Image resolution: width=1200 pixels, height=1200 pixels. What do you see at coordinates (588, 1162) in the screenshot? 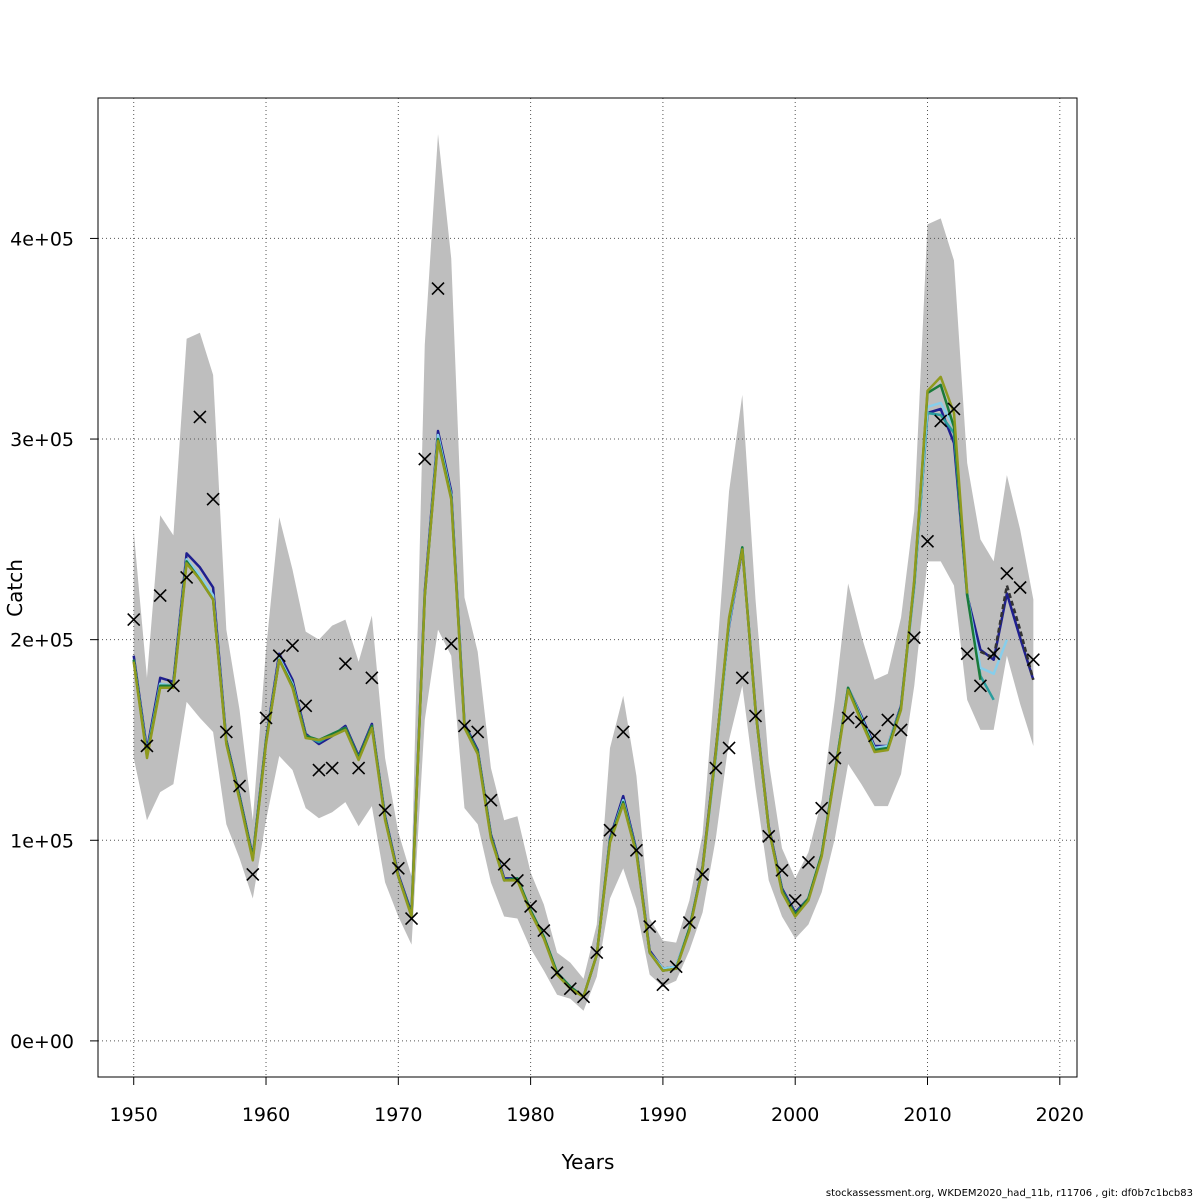
I see `x-axis-title: Years` at bounding box center [588, 1162].